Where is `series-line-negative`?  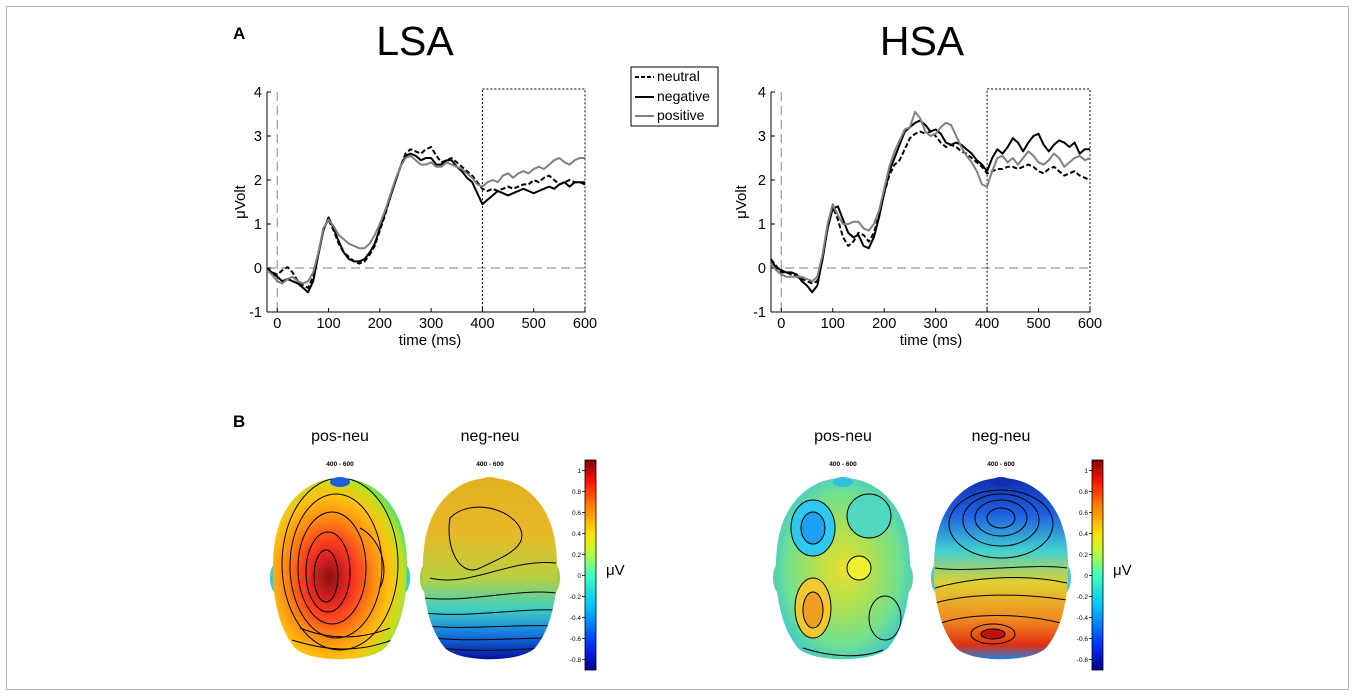
series-line-negative is located at coordinates (426, 223).